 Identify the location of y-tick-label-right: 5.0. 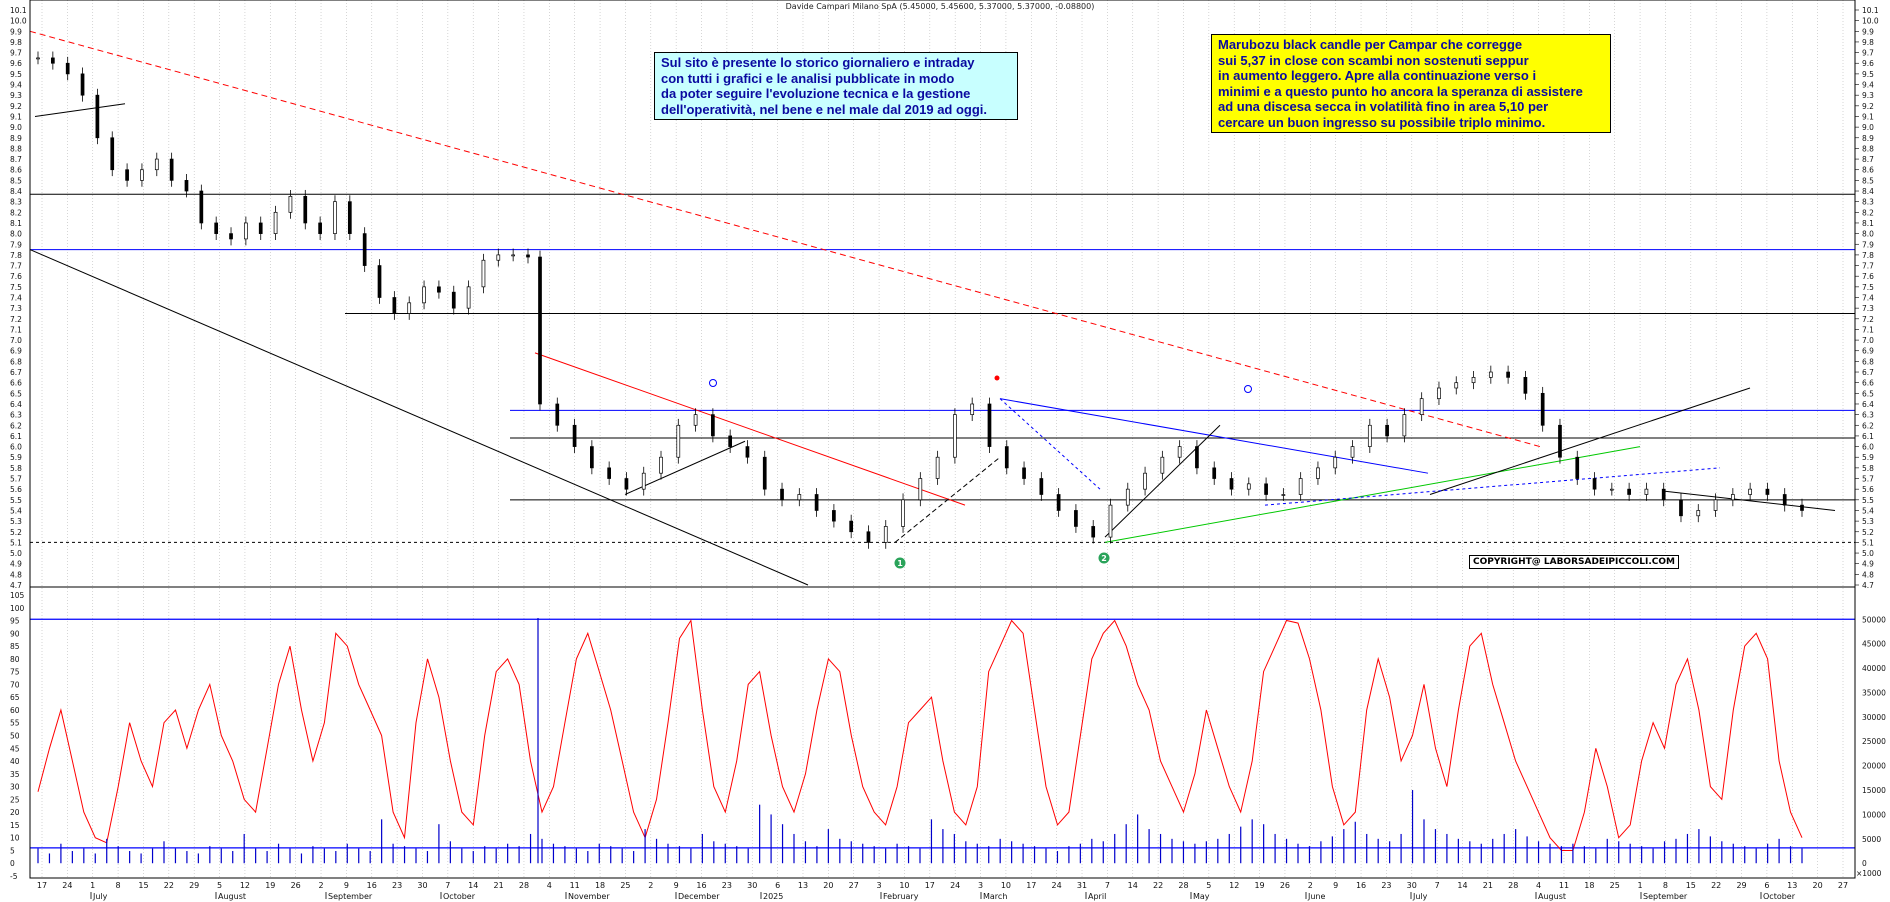
(1868, 553).